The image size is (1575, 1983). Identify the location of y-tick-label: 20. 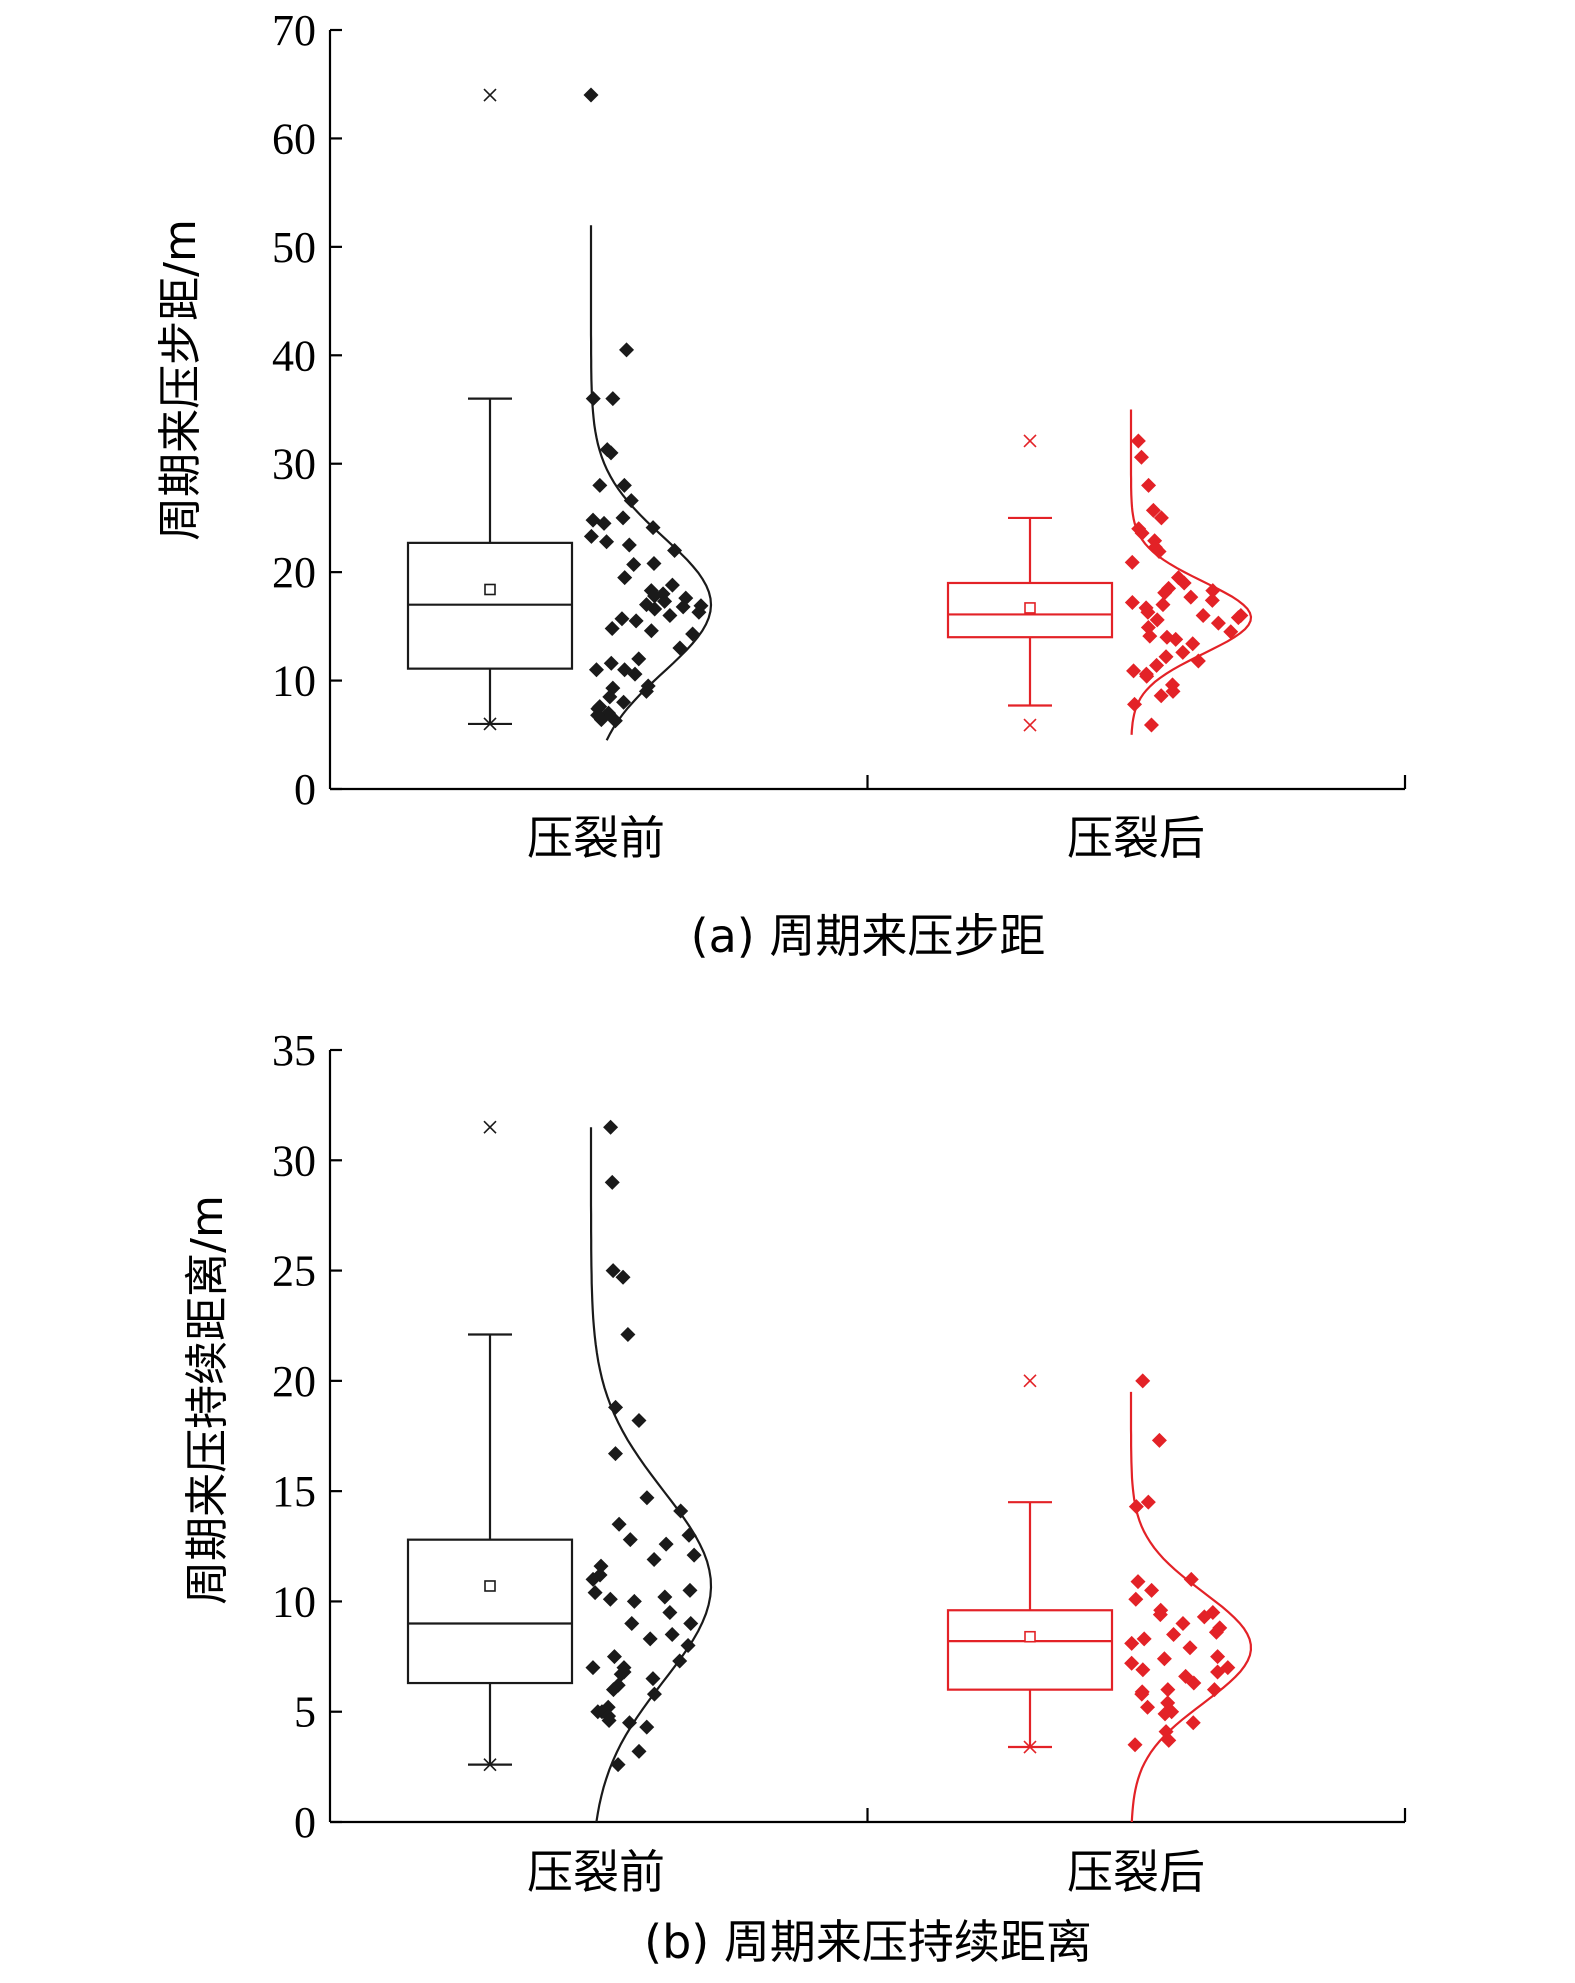
(294, 572).